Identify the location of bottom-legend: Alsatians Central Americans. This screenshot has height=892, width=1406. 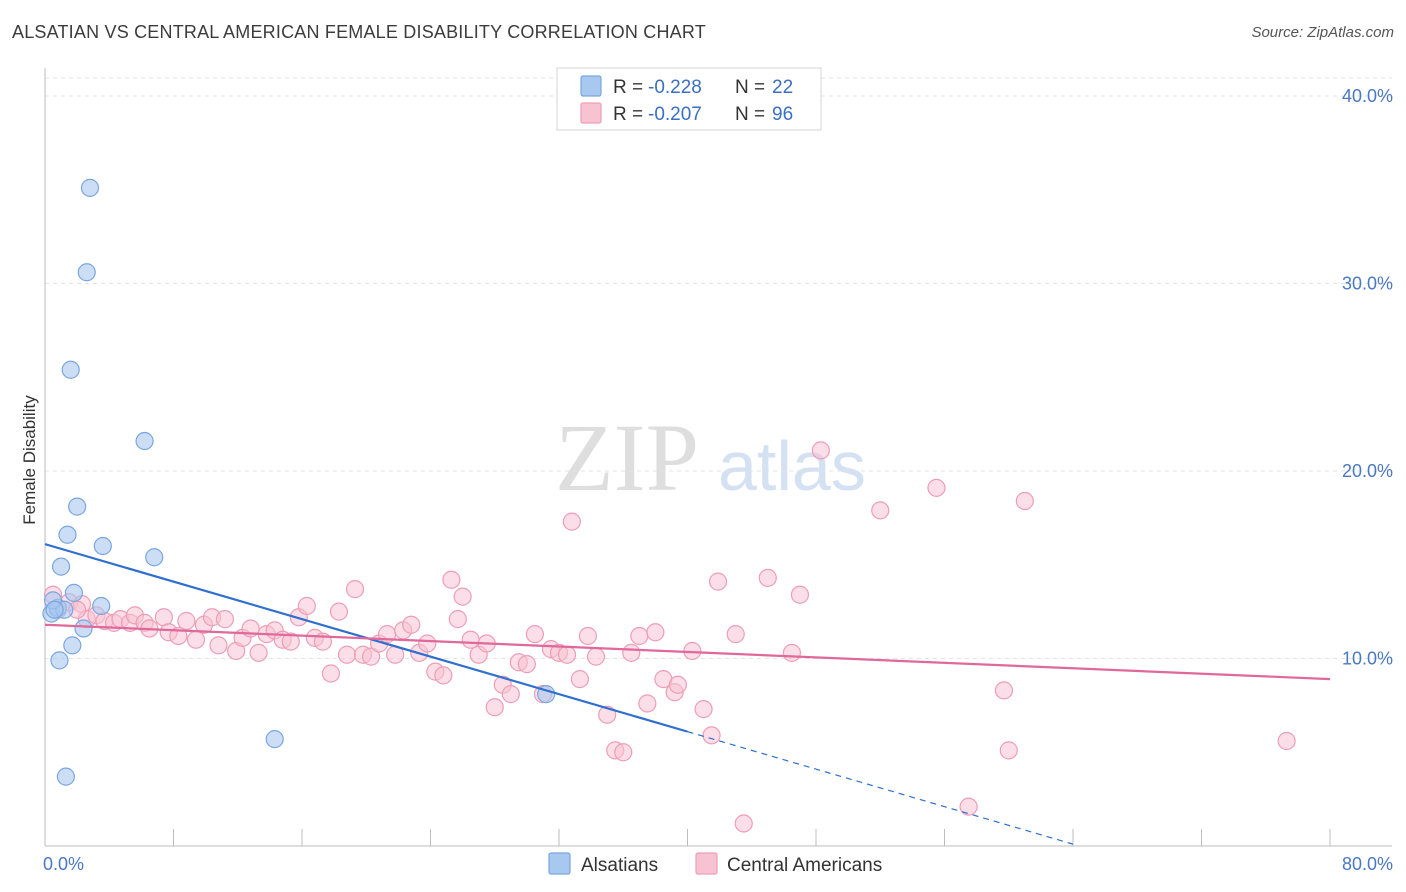
(715, 864).